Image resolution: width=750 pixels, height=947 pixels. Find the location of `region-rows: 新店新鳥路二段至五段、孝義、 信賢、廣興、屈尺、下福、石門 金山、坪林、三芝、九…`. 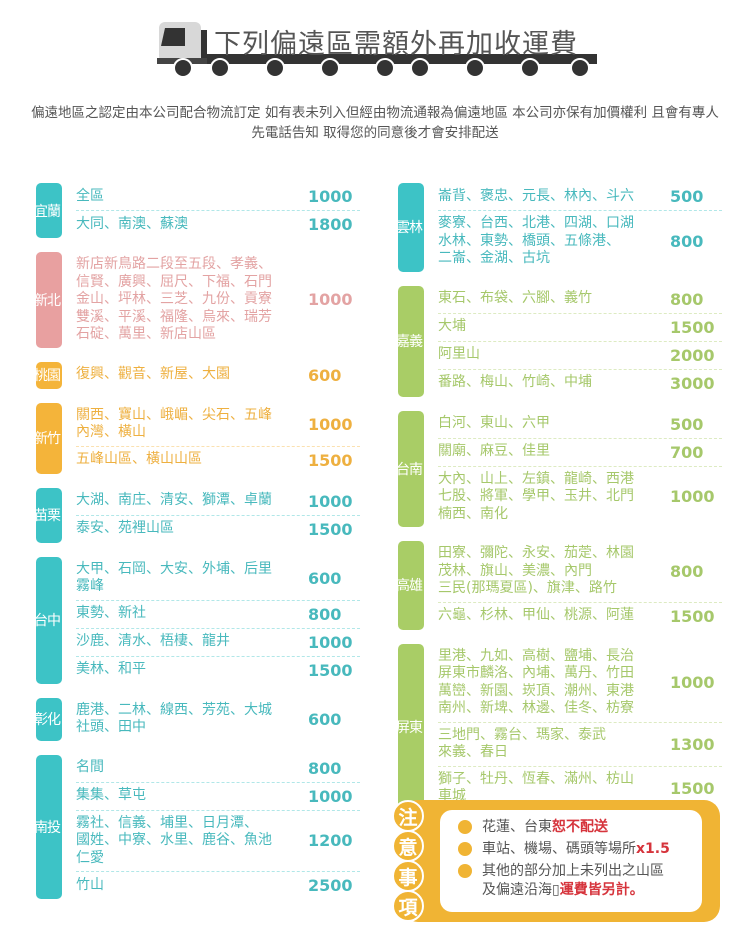

region-rows: 新店新鳥路二段至五段、孝義、 信賢、廣興、屈尺、下福、石門 金山、坪林、三芝、九… is located at coordinates (218, 300).